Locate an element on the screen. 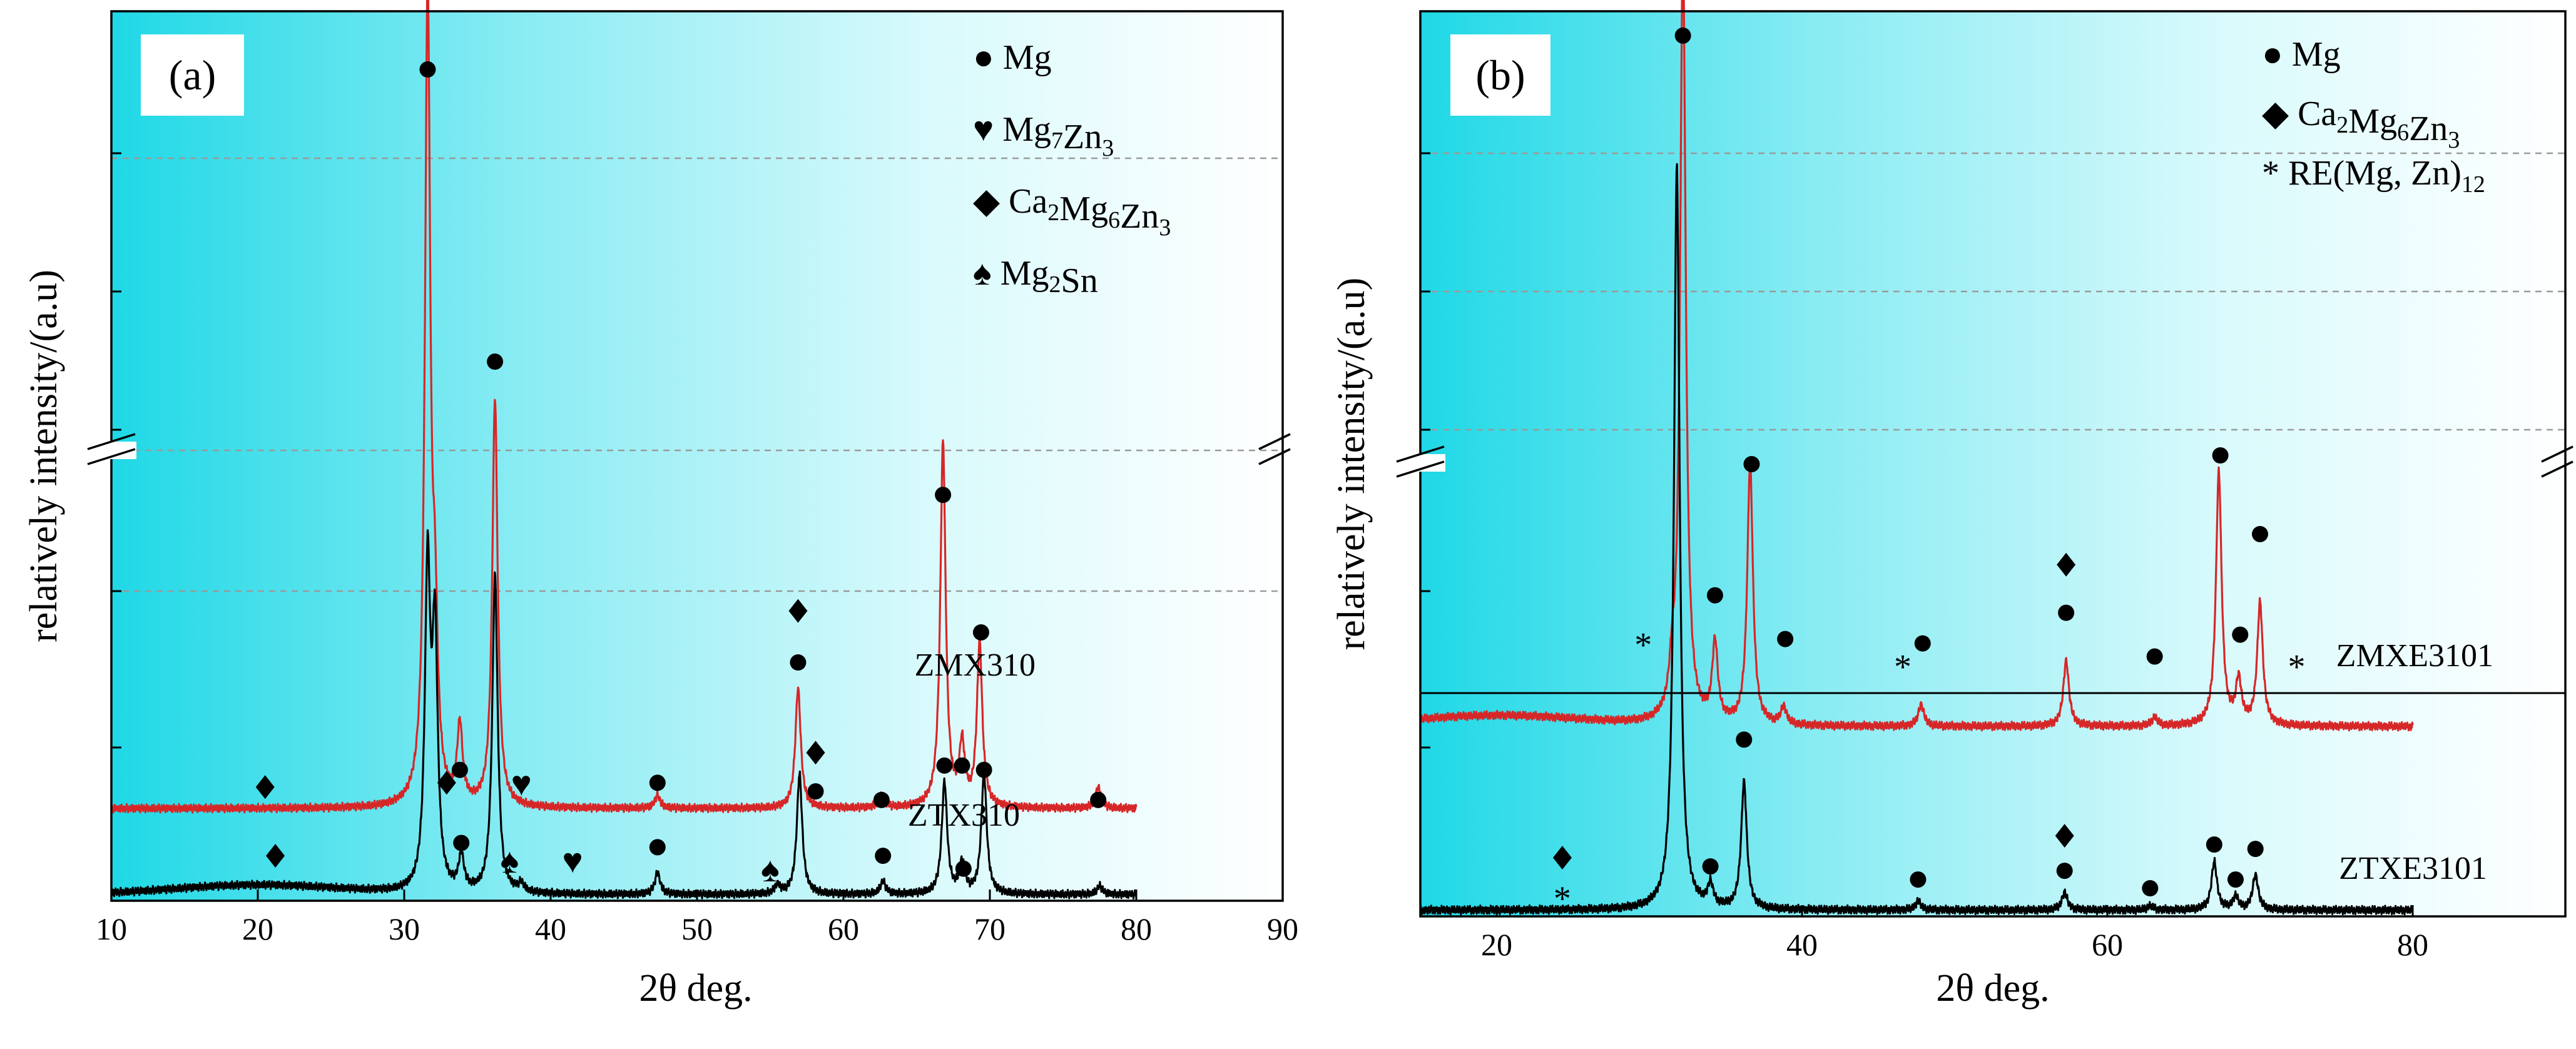 The height and width of the screenshot is (1049, 2576). panel-tag: (b) is located at coordinates (1500, 75).